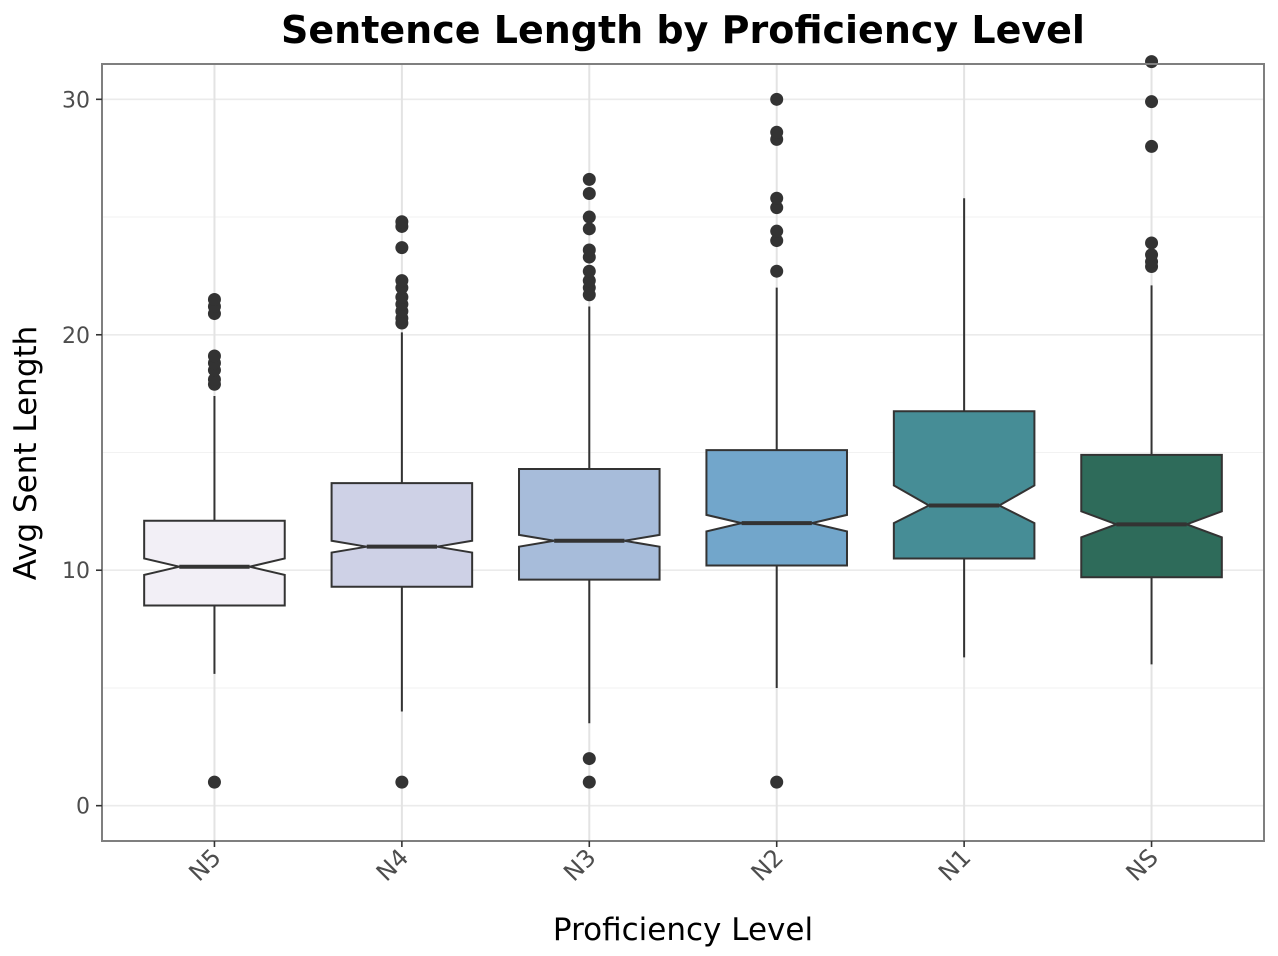  Describe the element at coordinates (683, 930) in the screenshot. I see `x-axis-label: Proficiency Level` at that location.